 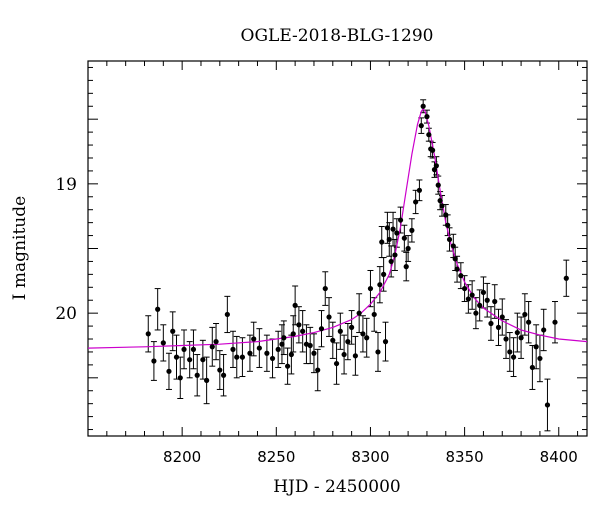 I want to click on x-tick-label: 8250, so click(x=276, y=457).